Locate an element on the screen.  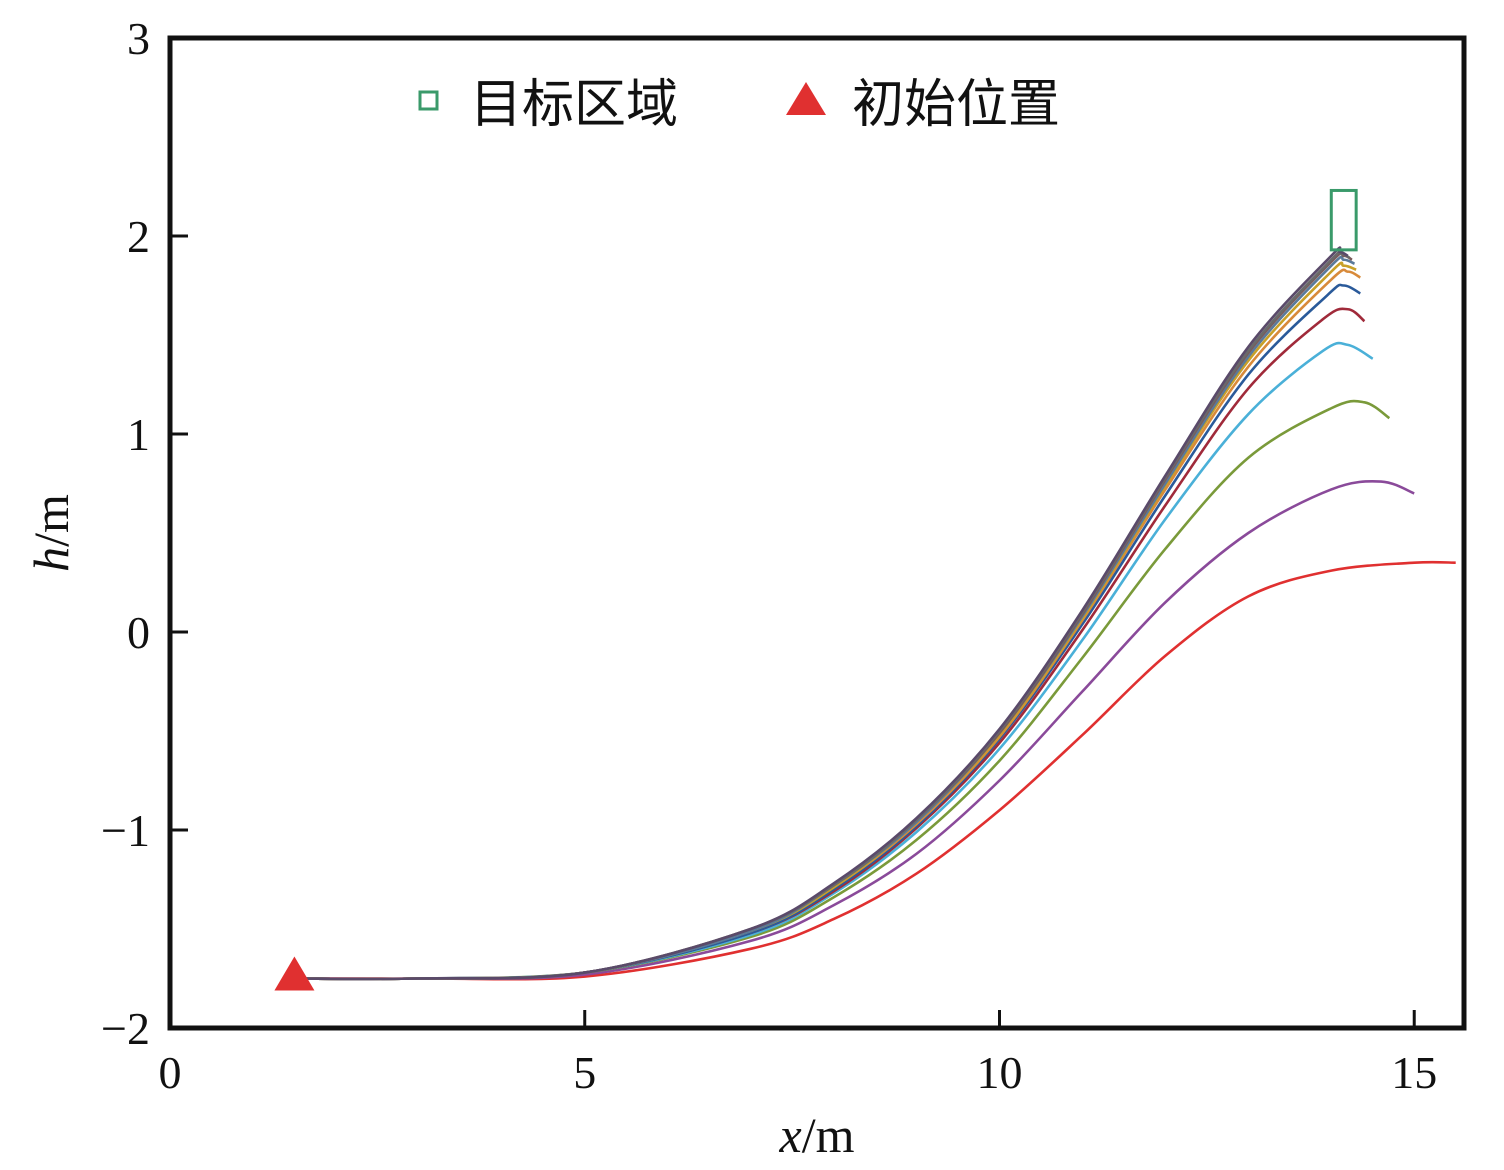
y-tick-label: 2 is located at coordinates (138, 236).